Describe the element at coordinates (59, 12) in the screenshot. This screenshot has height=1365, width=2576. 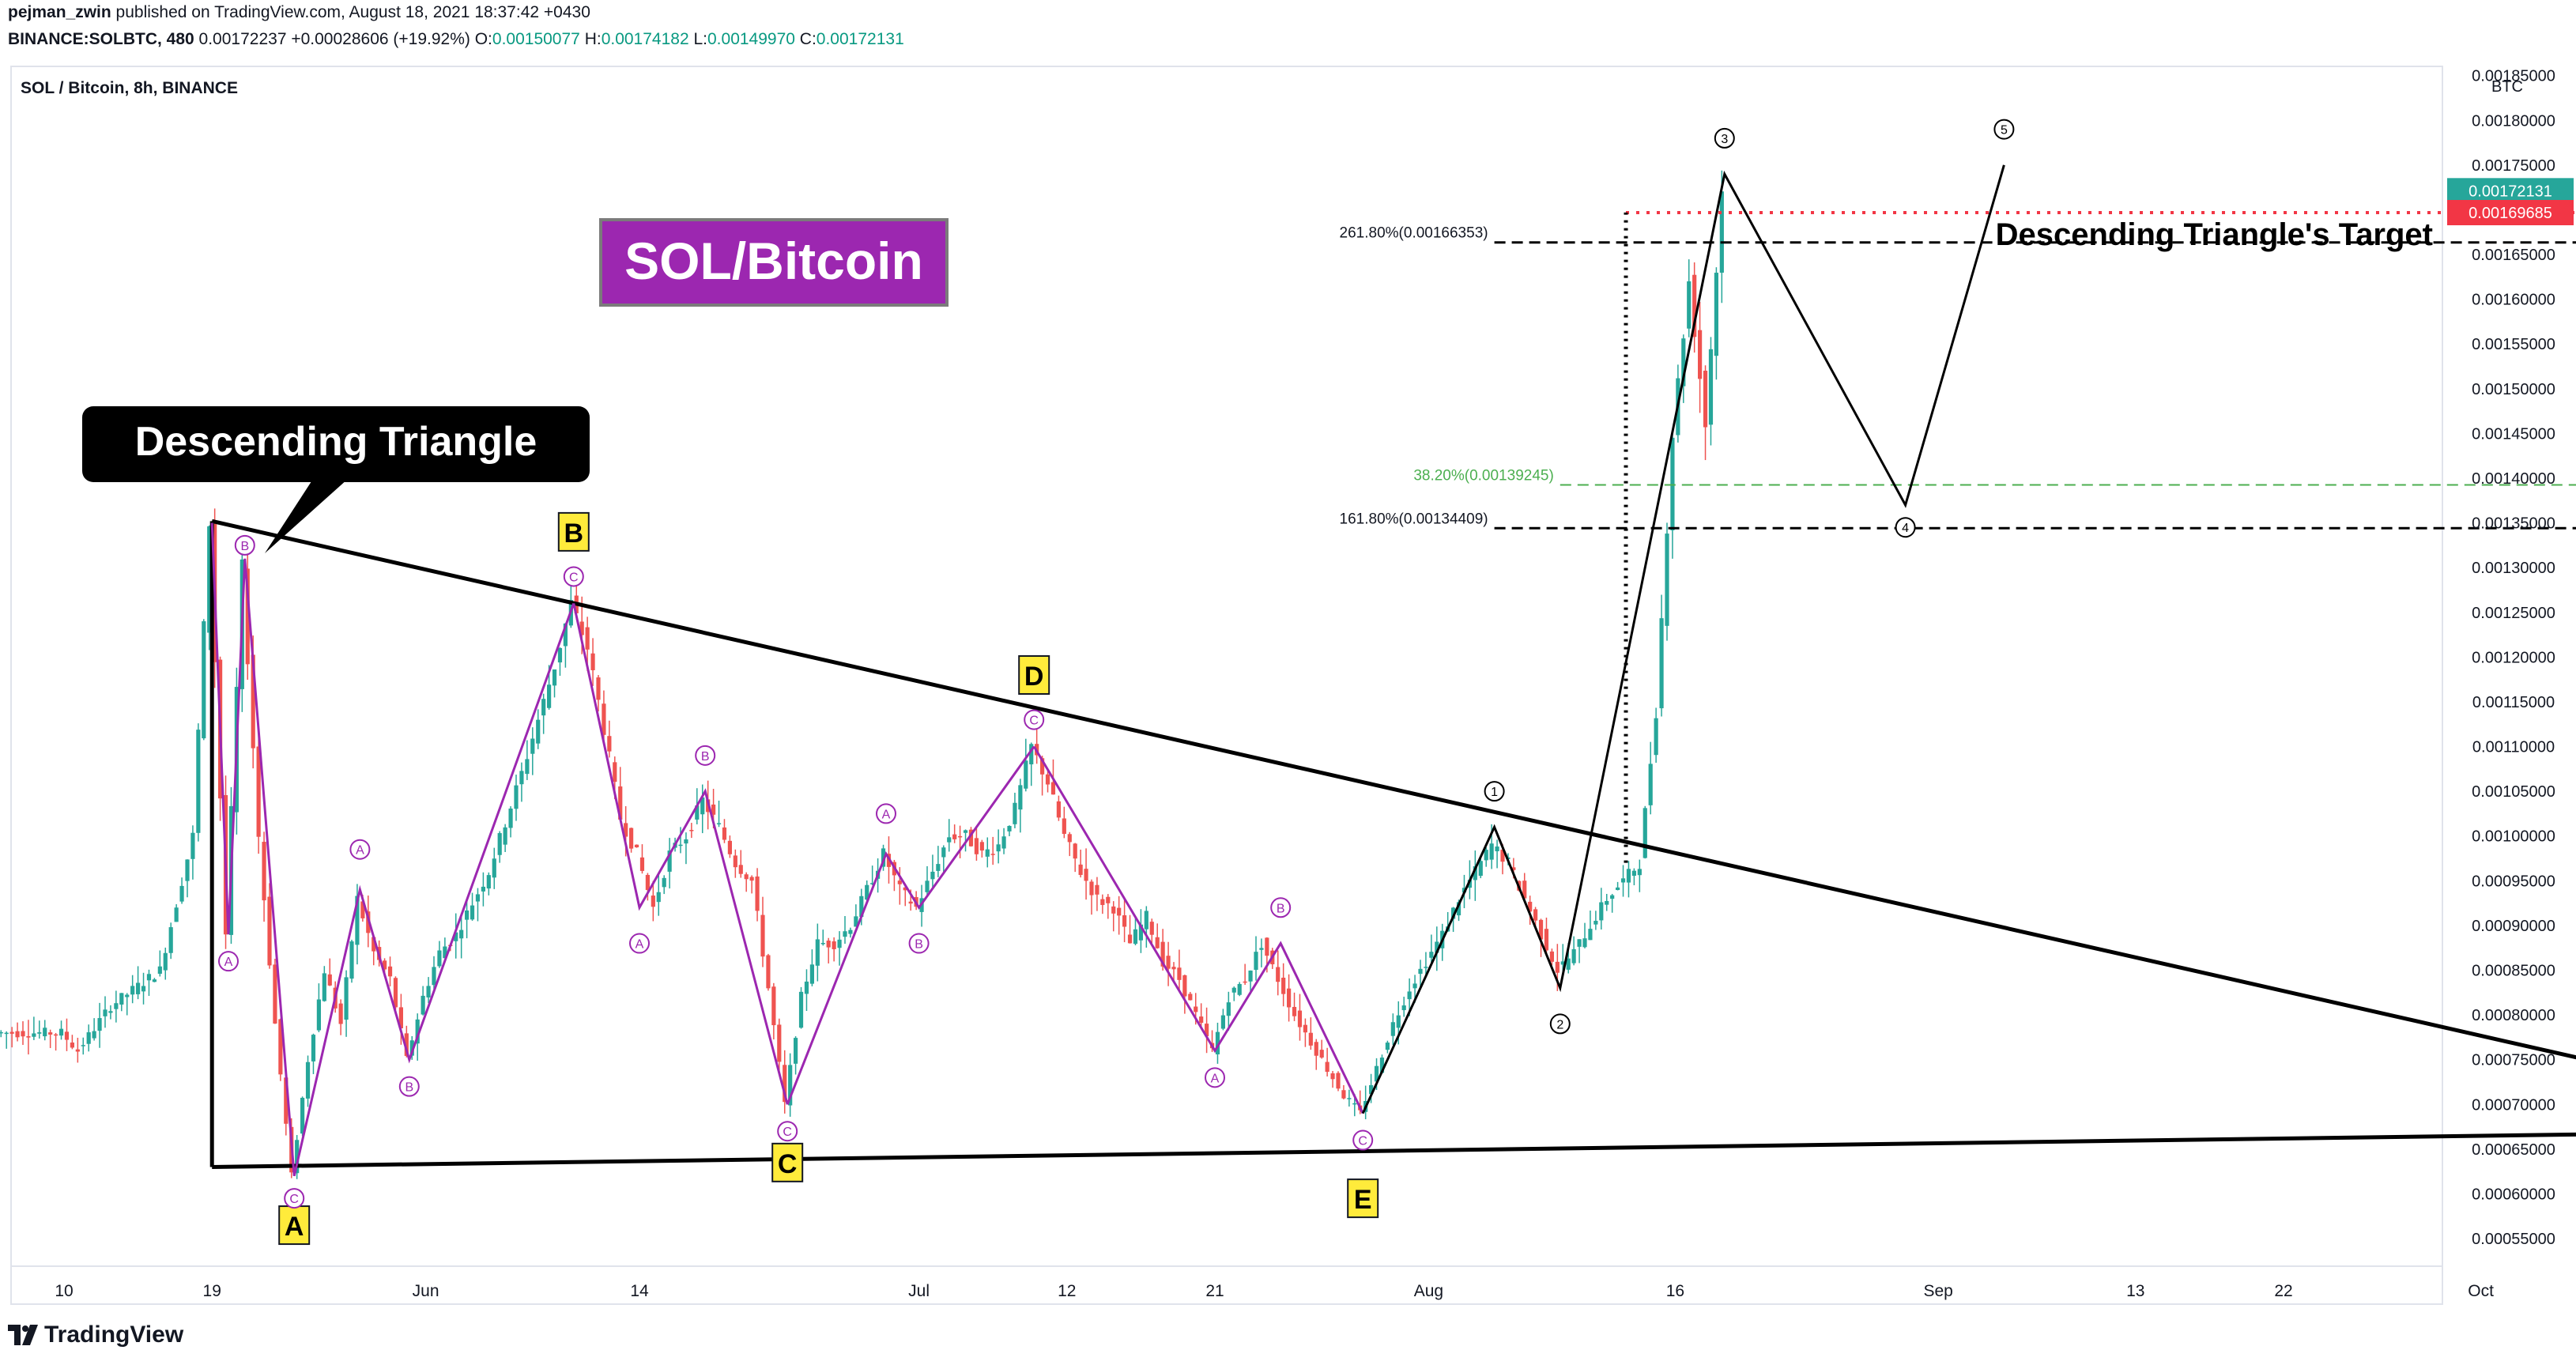
I see `author-name: pejman_zwin` at that location.